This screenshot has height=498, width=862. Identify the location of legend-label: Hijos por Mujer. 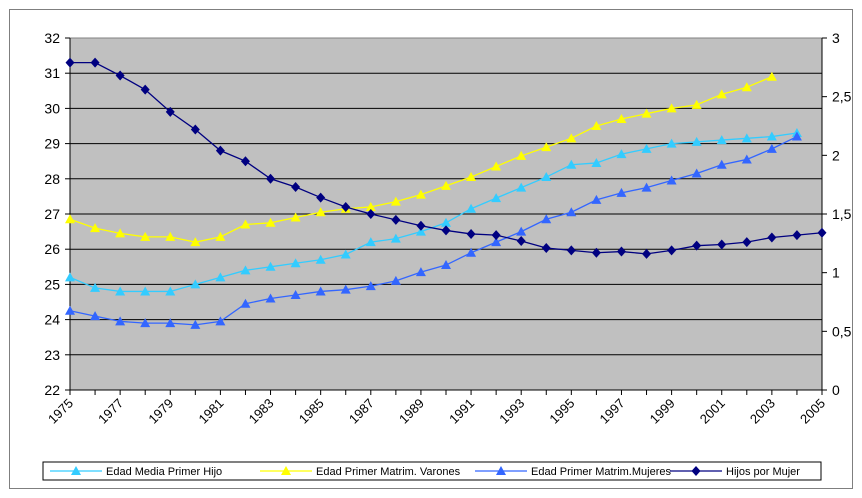
(763, 472).